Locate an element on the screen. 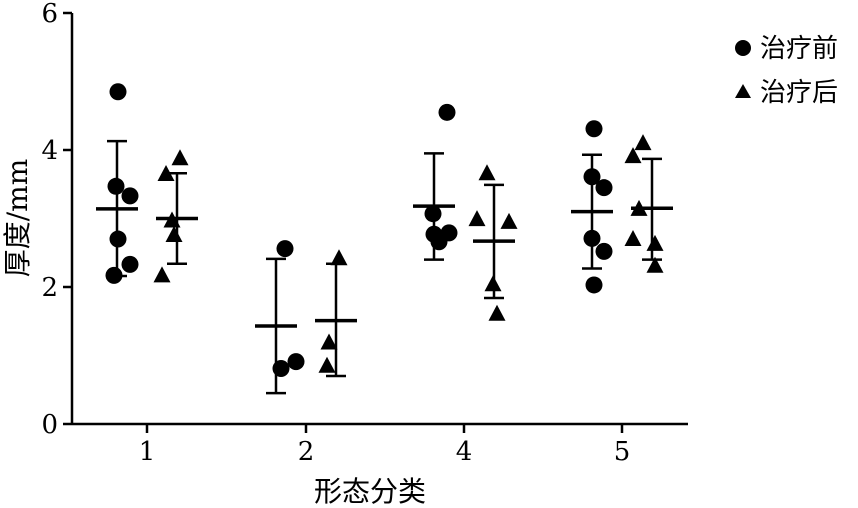  legend: 治疗前 治疗后 is located at coordinates (786, 71).